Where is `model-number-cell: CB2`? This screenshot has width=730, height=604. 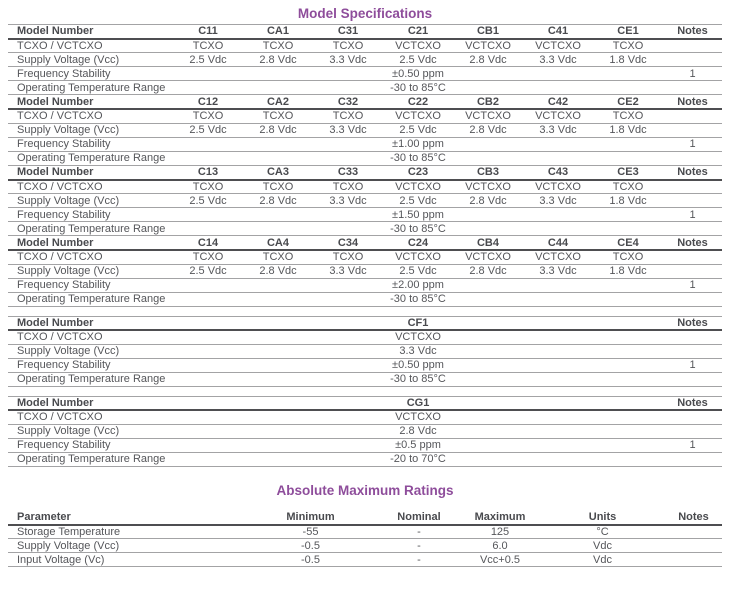
model-number-cell: CB2 is located at coordinates (488, 102).